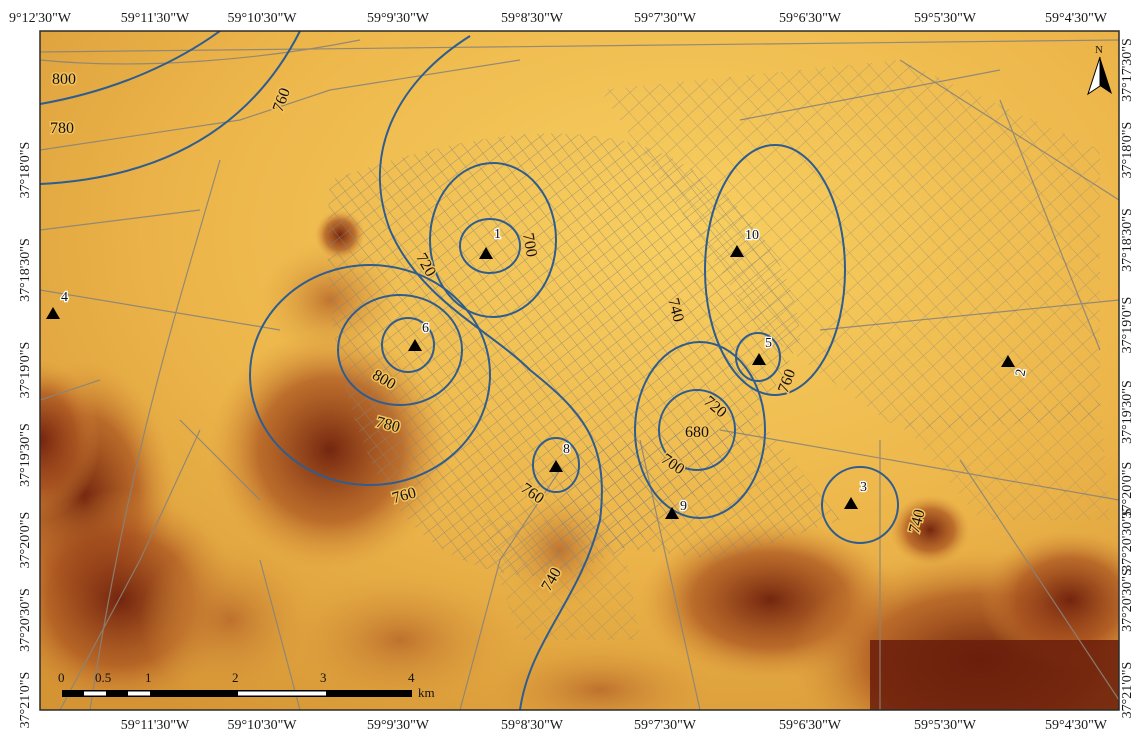 This screenshot has height=740, width=1139. I want to click on contour-label: 680, so click(697, 432).